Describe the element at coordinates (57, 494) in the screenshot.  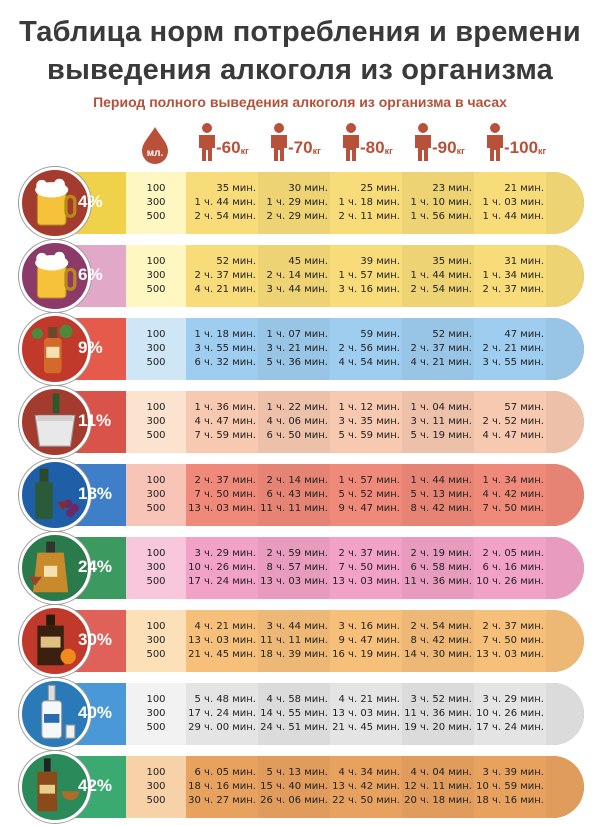
I see `wine-grapes-icon` at that location.